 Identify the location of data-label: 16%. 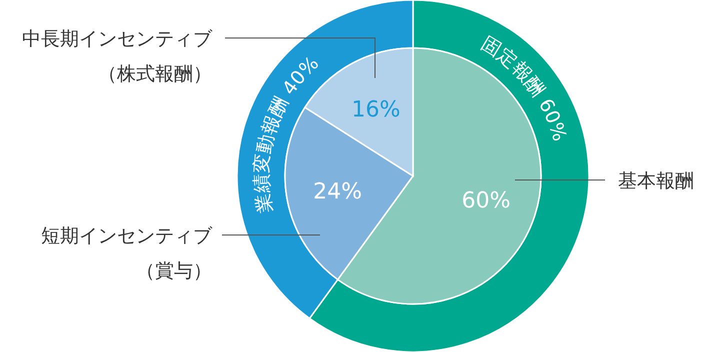
(376, 110).